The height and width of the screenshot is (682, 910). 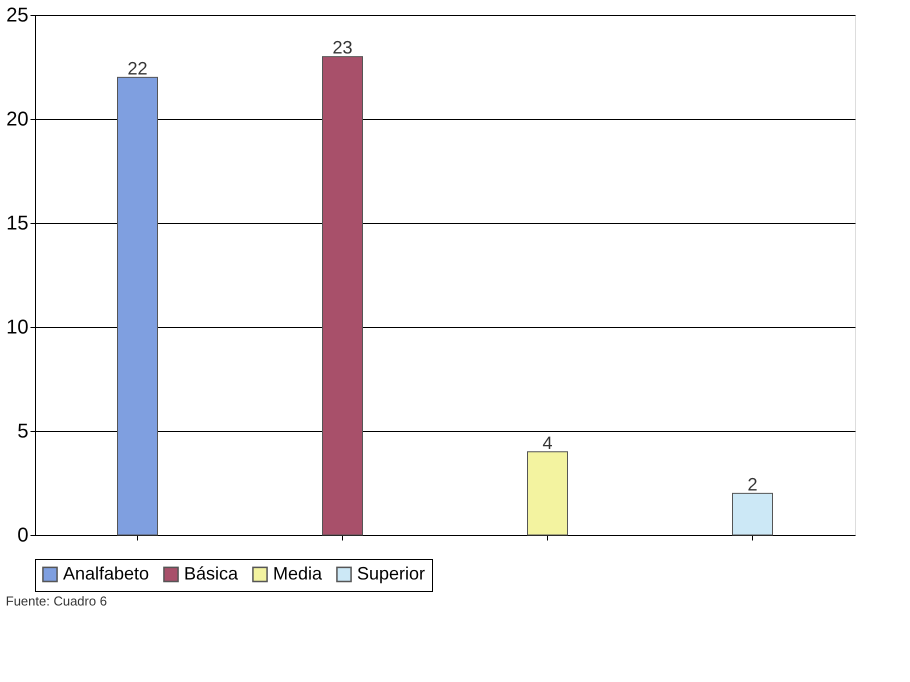 What do you see at coordinates (17, 119) in the screenshot?
I see `y-tick-label: 20` at bounding box center [17, 119].